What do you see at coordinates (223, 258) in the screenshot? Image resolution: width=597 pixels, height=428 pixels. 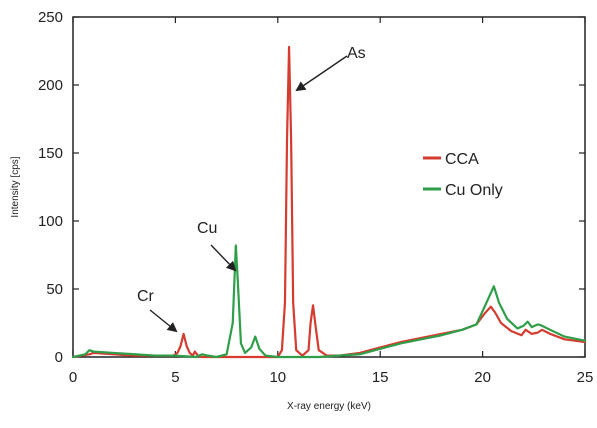 I see `annotation-arrow-cu` at bounding box center [223, 258].